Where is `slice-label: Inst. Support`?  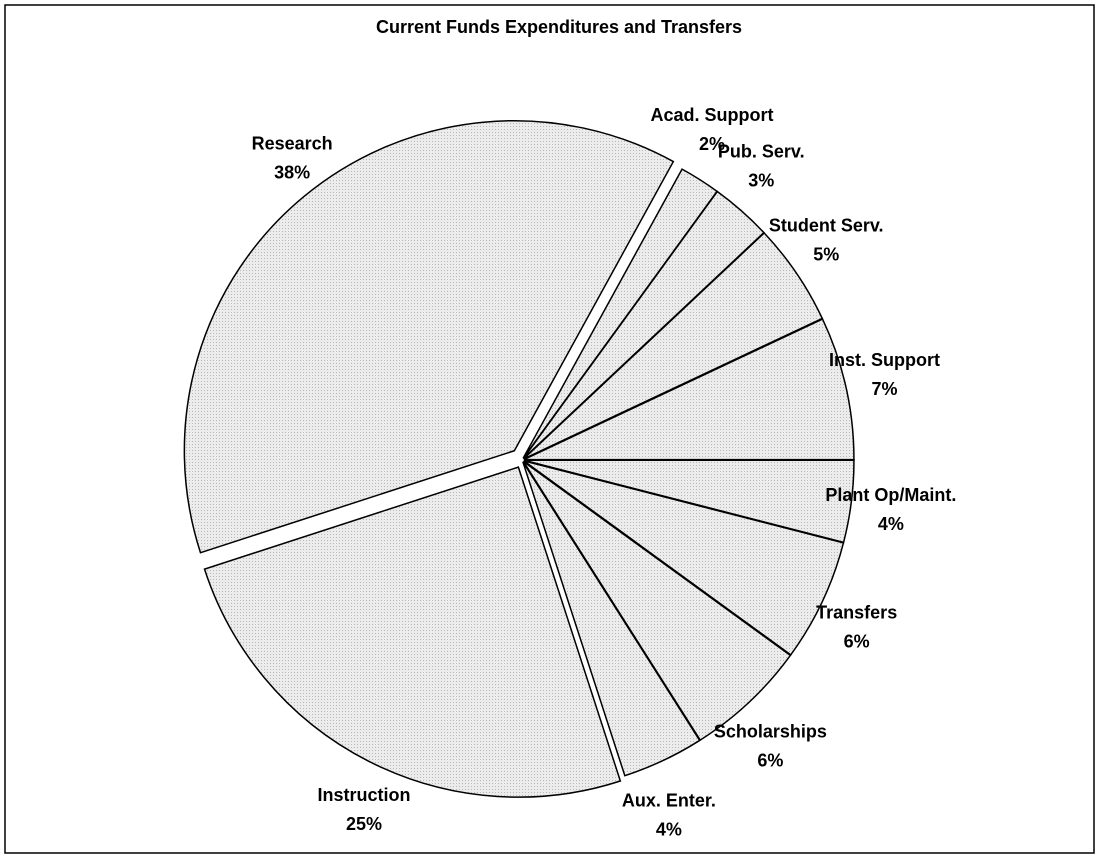 slice-label: Inst. Support is located at coordinates (884, 360).